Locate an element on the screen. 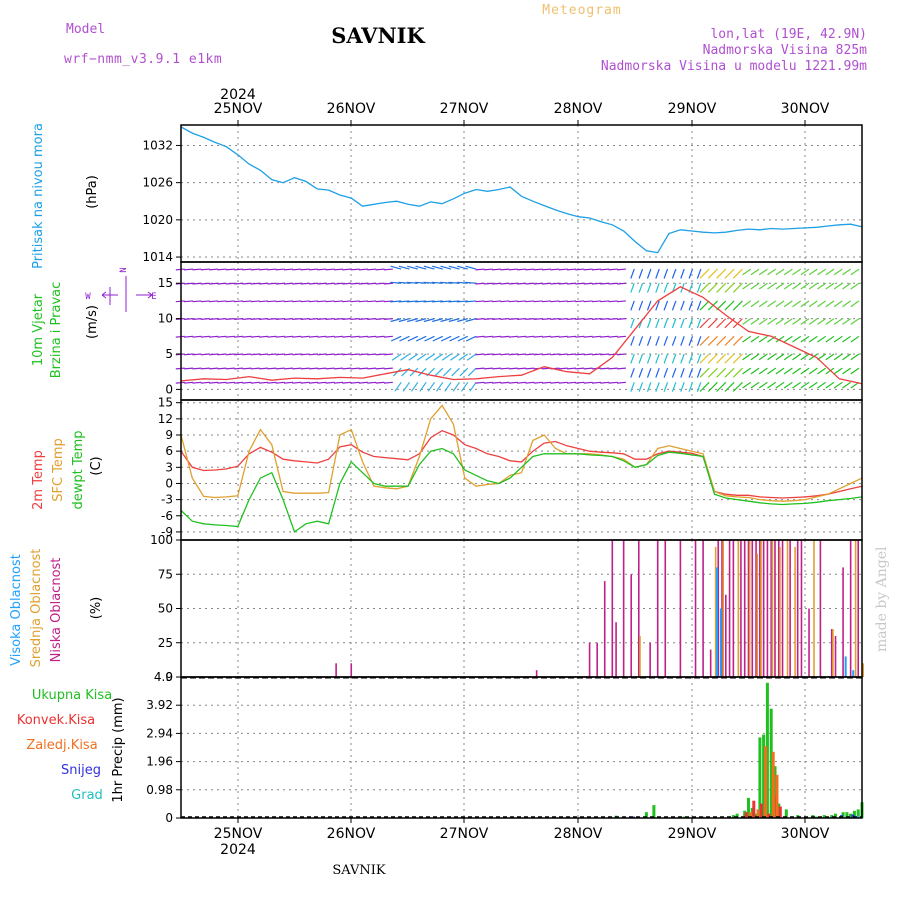 This screenshot has width=900, height=900. dewpoint-line is located at coordinates (521, 490).